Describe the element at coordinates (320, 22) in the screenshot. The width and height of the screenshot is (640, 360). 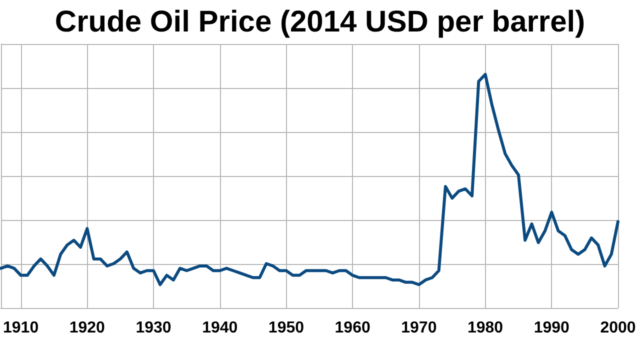
I see `chart-title: Crude Oil Price (2014 USD per barrel)` at that location.